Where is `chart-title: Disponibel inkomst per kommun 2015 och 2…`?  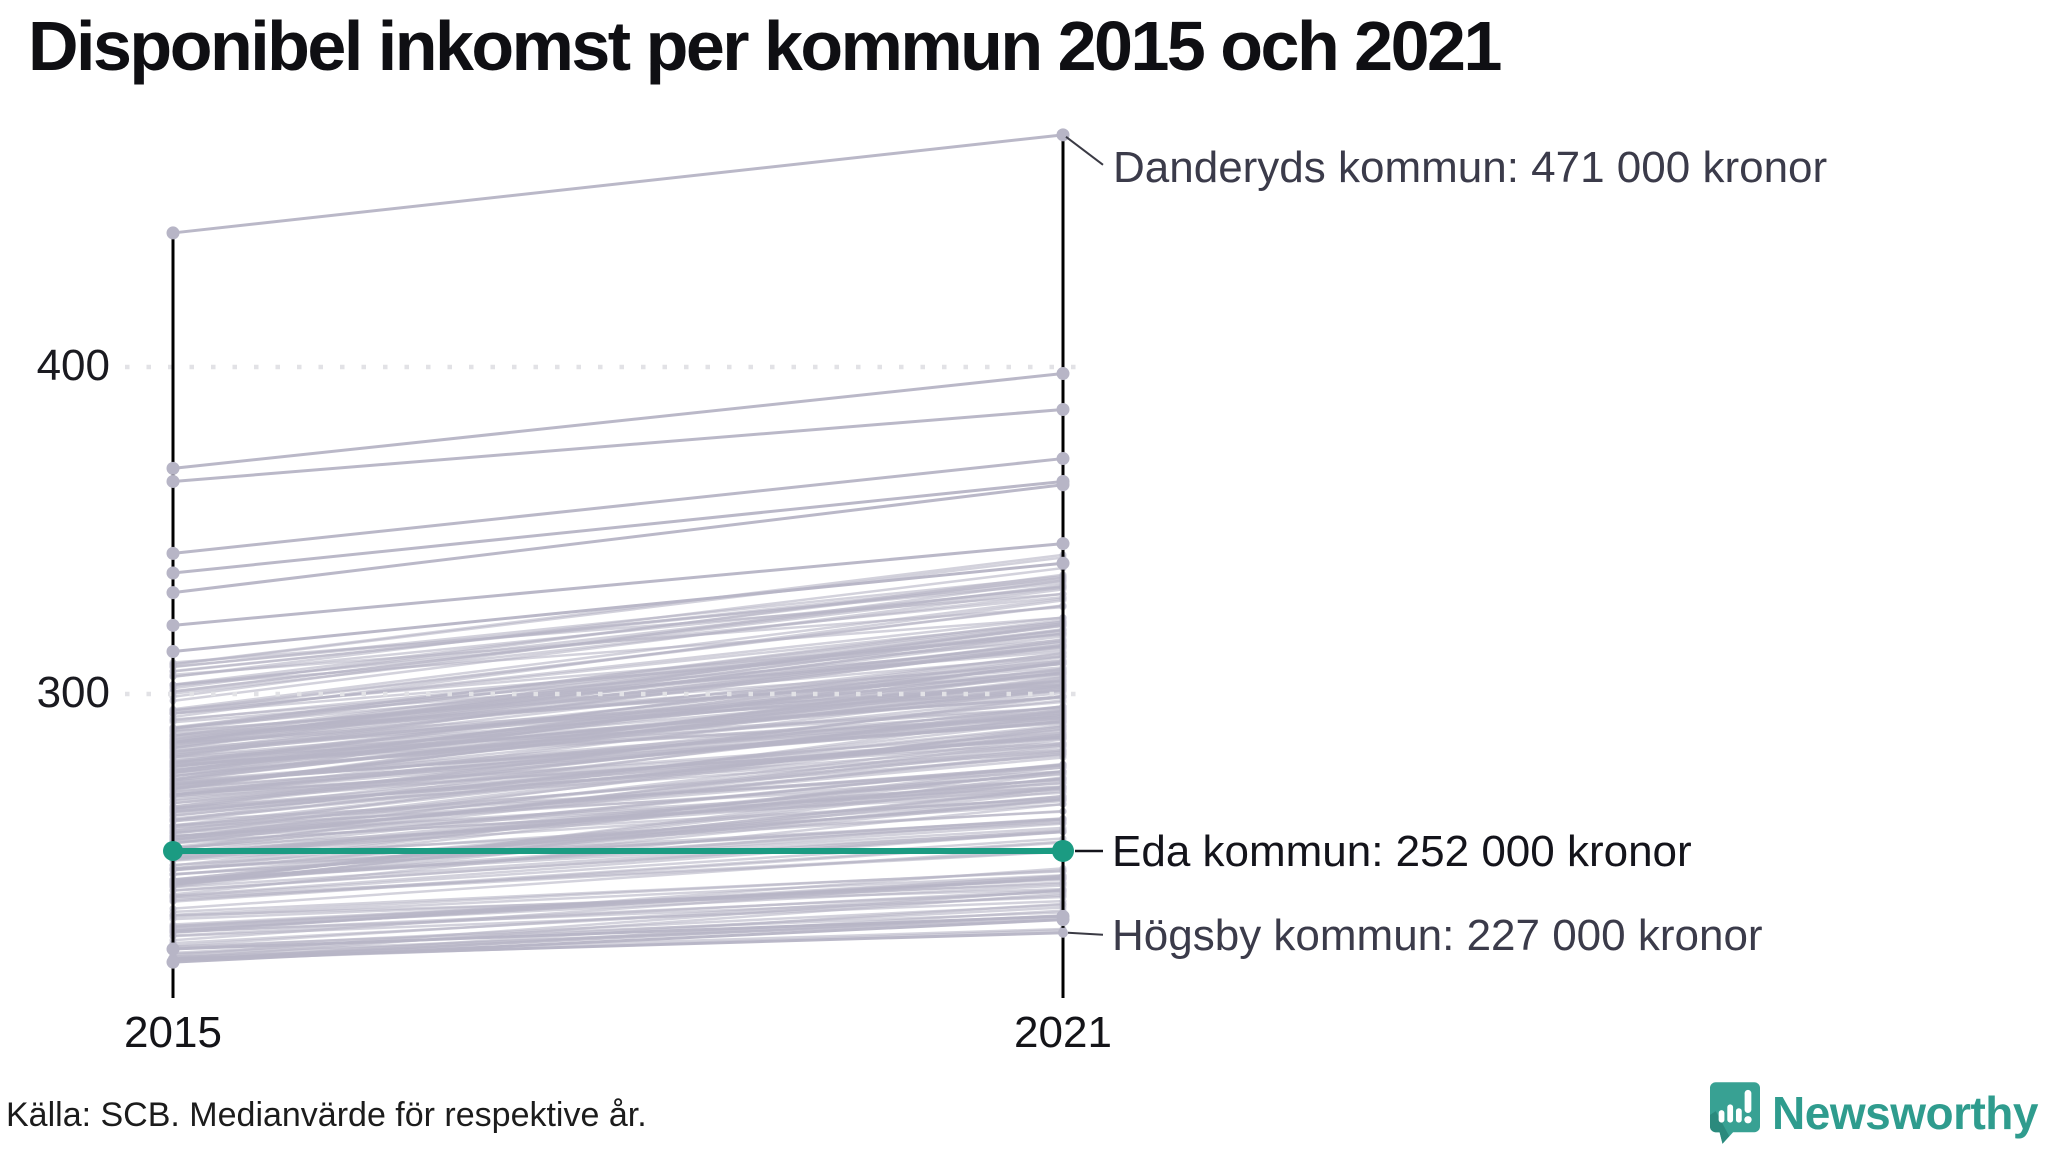
chart-title: Disponibel inkomst per kommun 2015 och 2… is located at coordinates (765, 46).